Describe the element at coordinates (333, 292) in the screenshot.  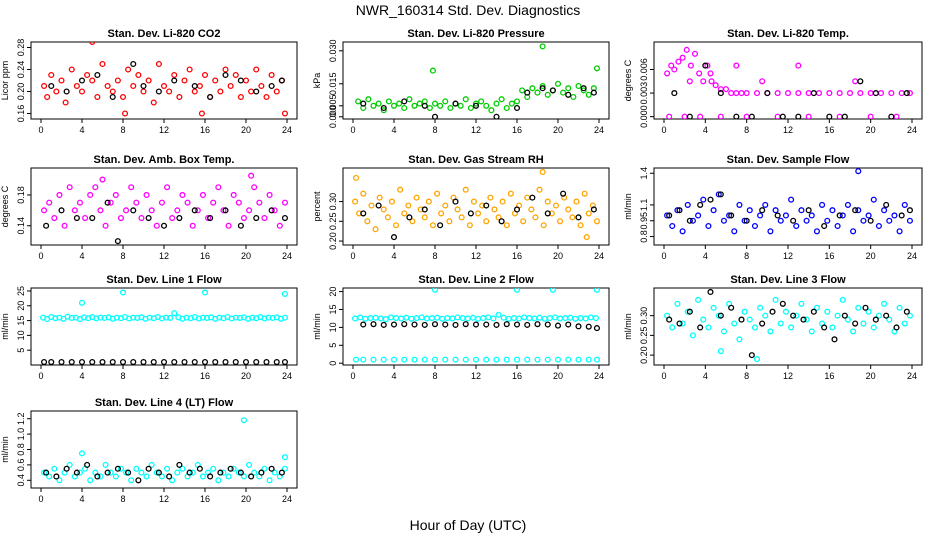
I see `y-tick-label: 20` at that location.